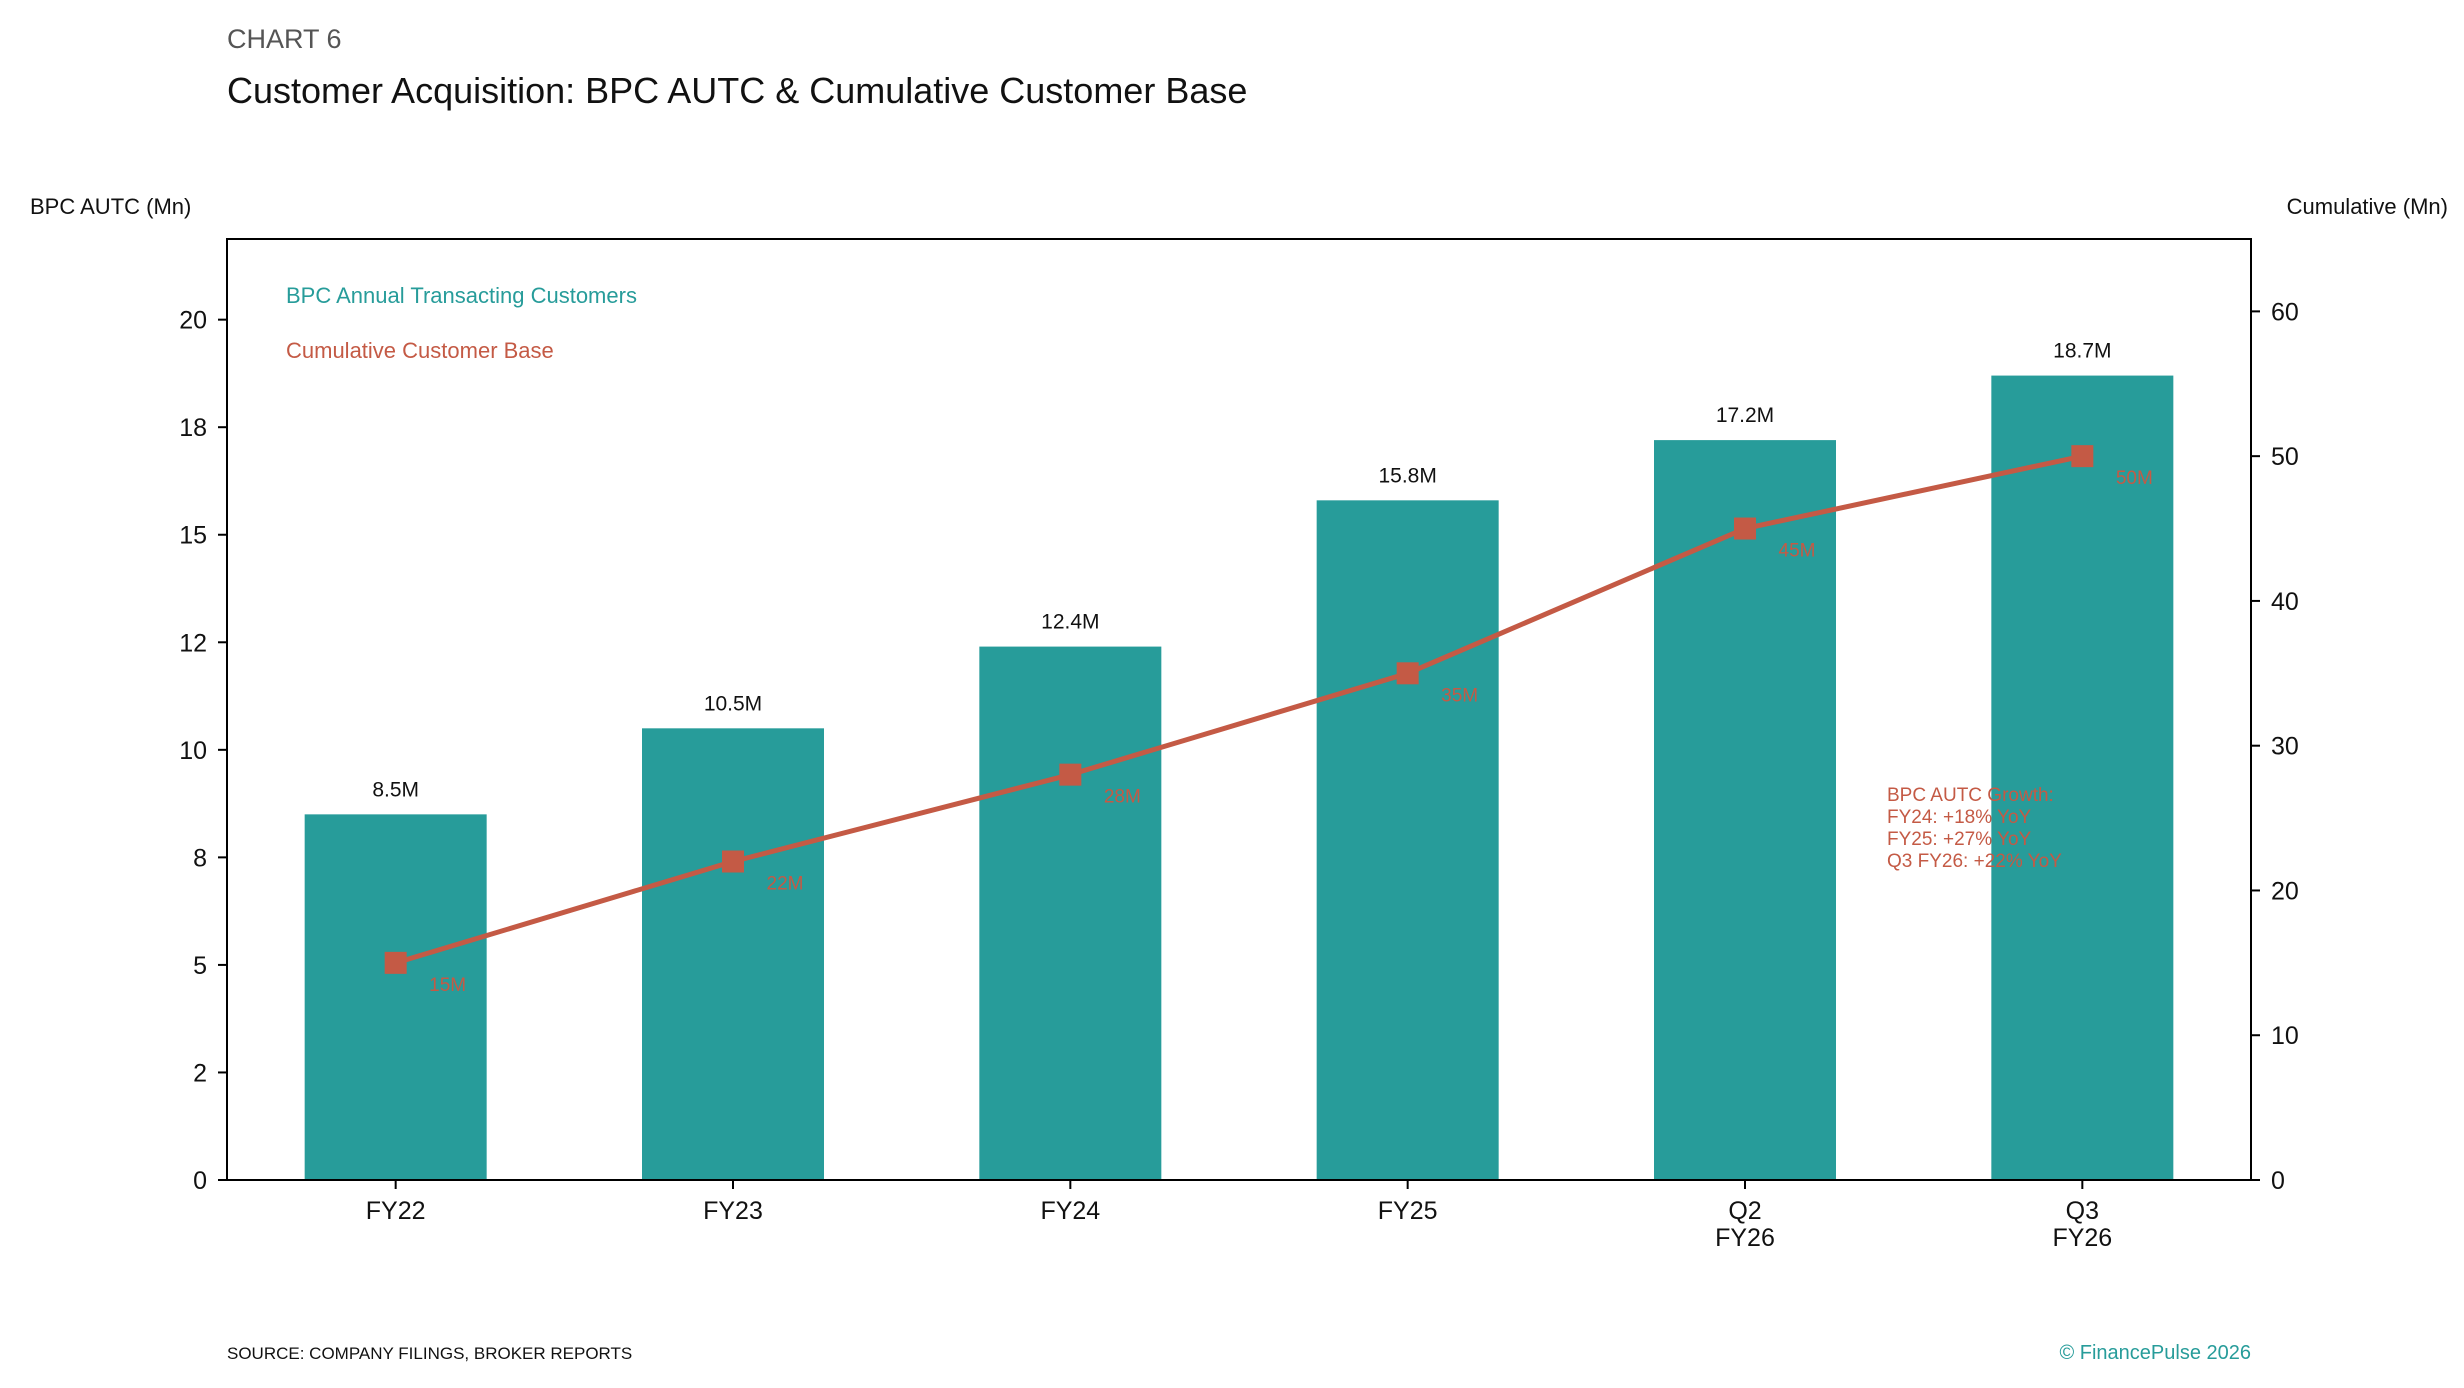 This screenshot has width=2464, height=1388. I want to click on annotation-line: FY24: +18% YoY, so click(1959, 817).